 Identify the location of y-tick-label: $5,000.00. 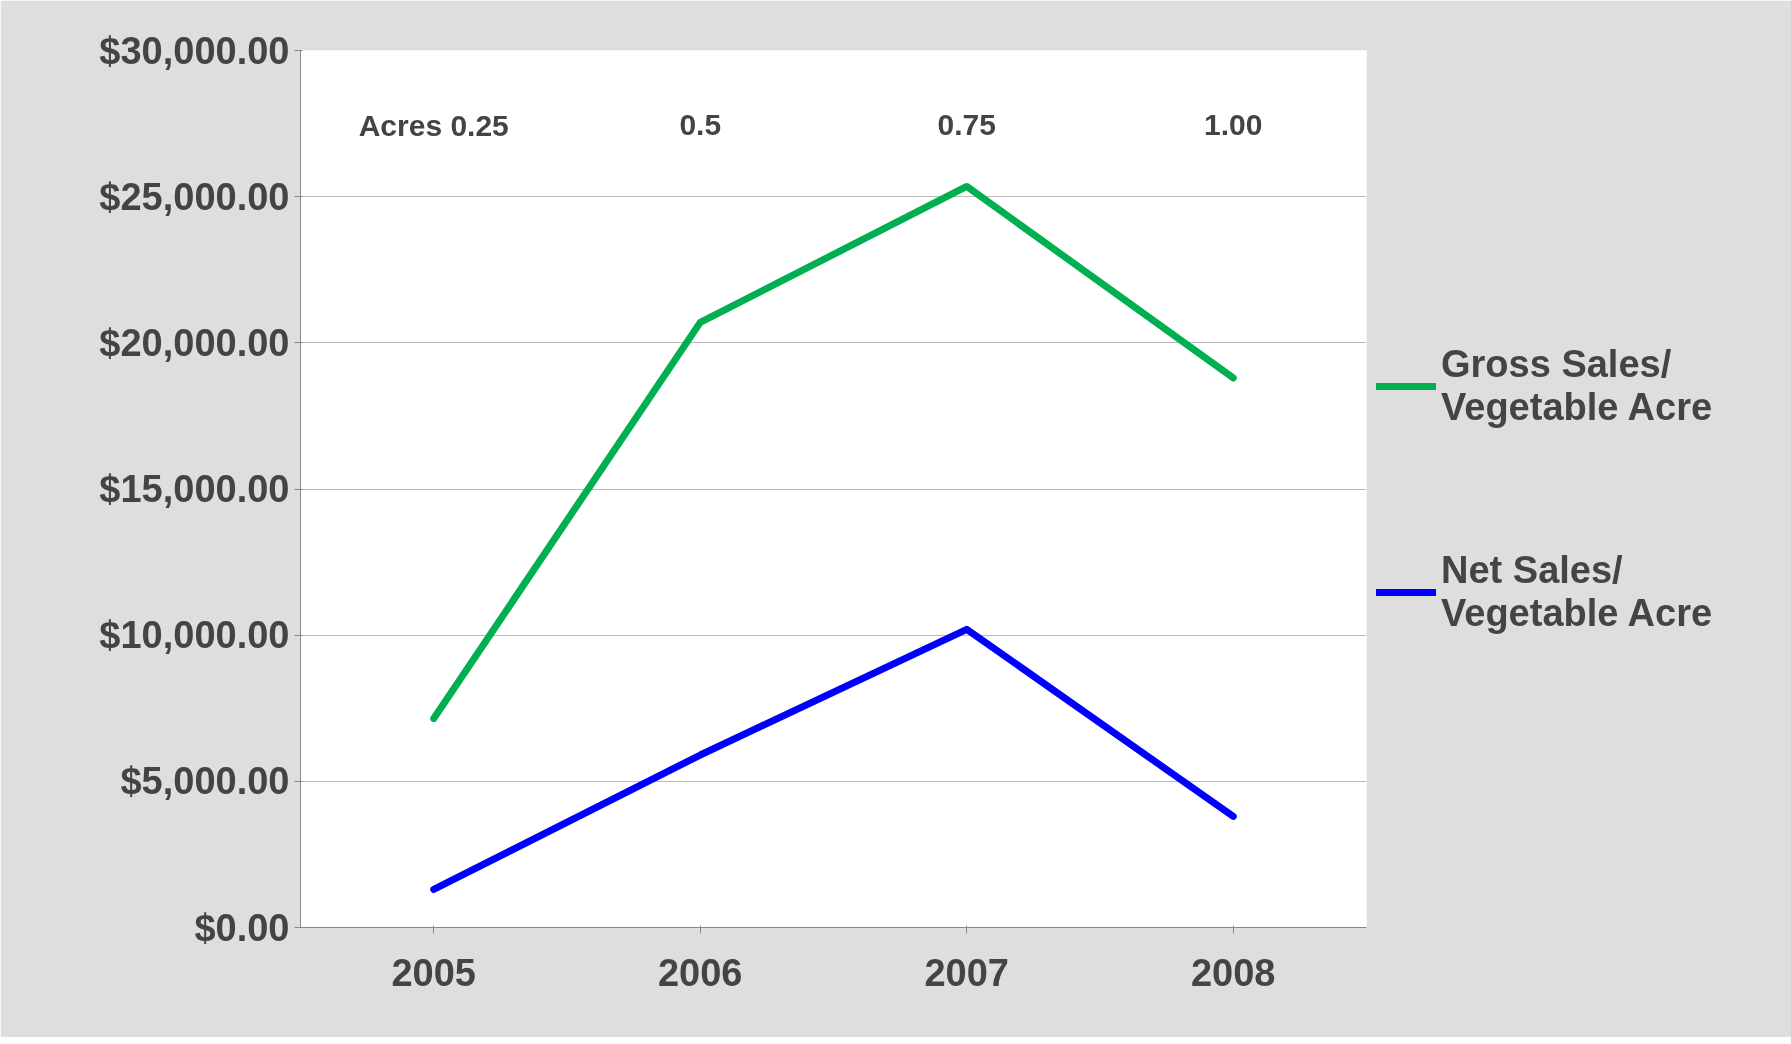
(205, 781).